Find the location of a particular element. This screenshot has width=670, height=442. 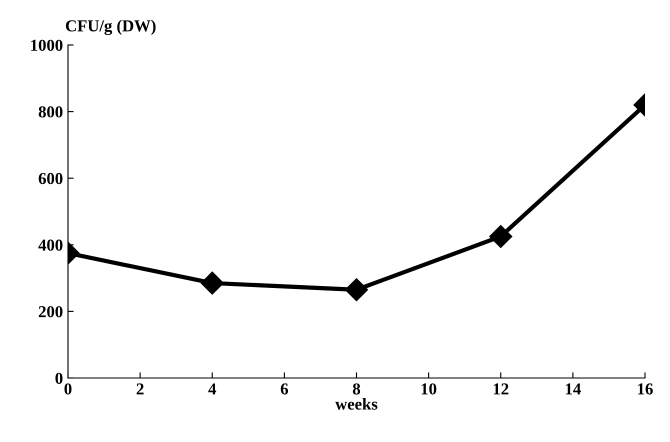

x-tick-label: 12 is located at coordinates (501, 388).